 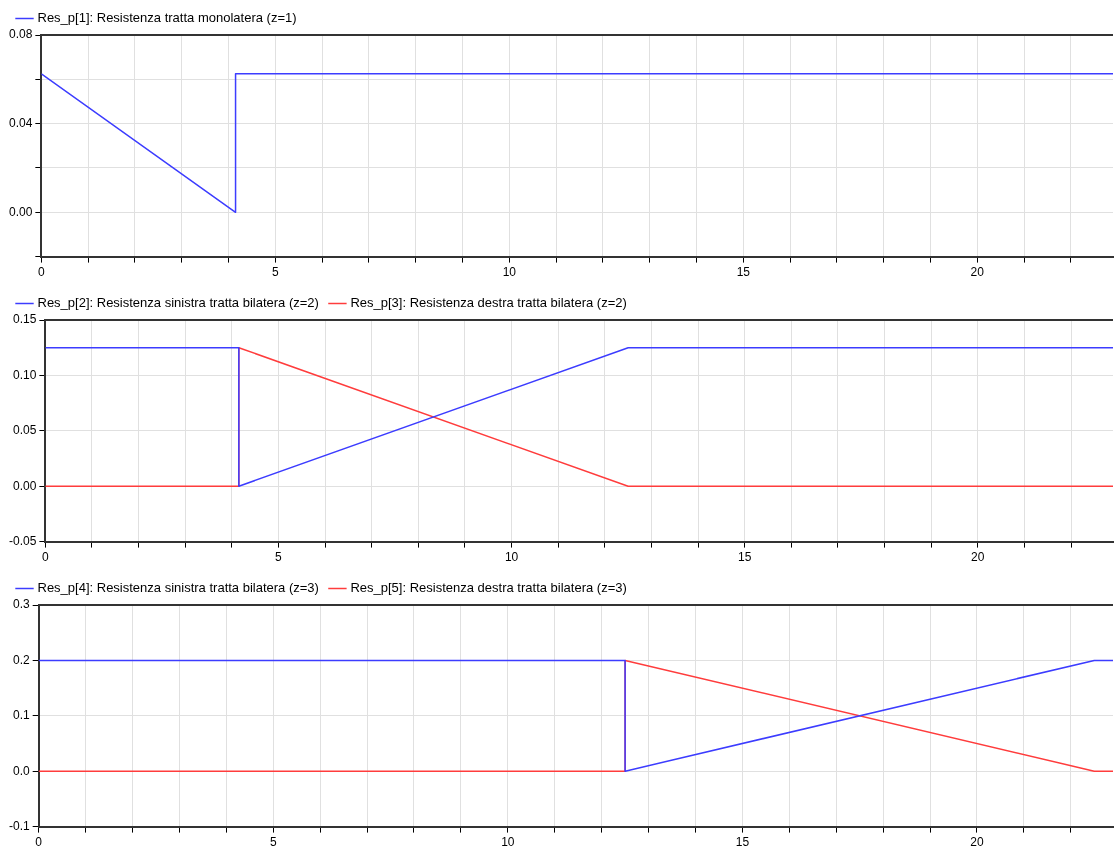 I want to click on y-tick-label: -0.1, so click(x=19, y=825).